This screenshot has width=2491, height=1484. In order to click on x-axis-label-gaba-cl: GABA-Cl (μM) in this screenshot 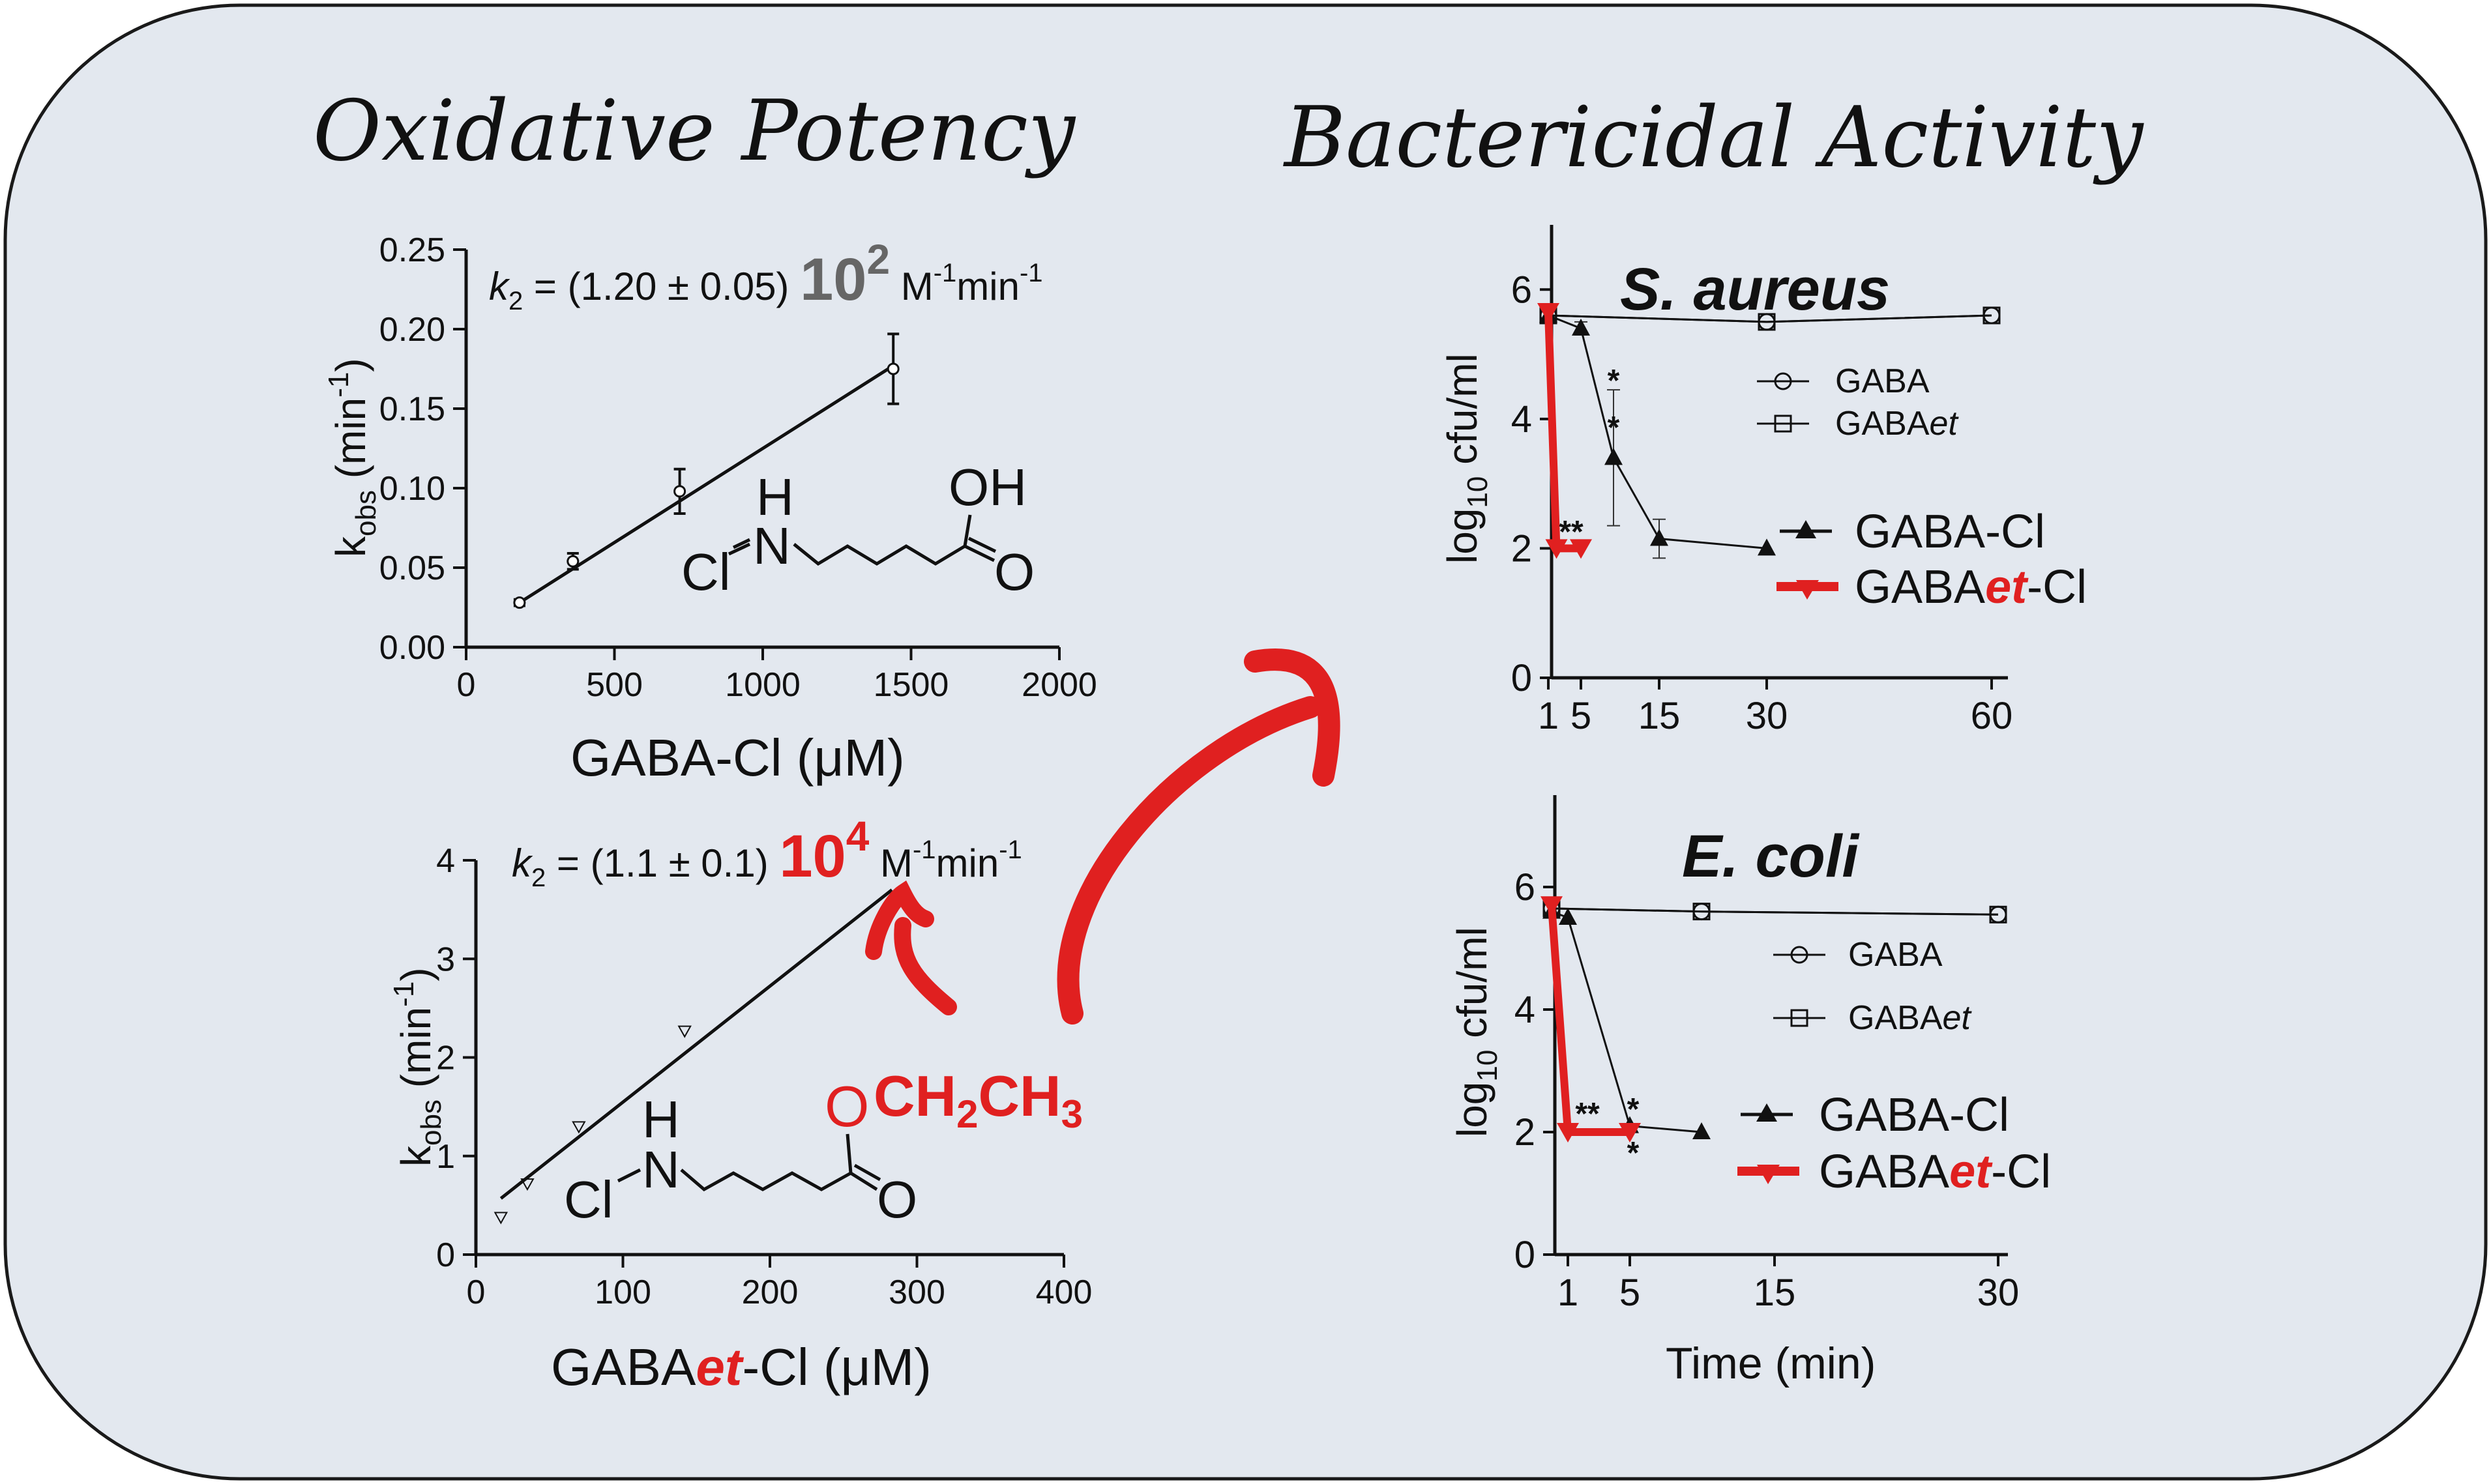, I will do `click(738, 758)`.